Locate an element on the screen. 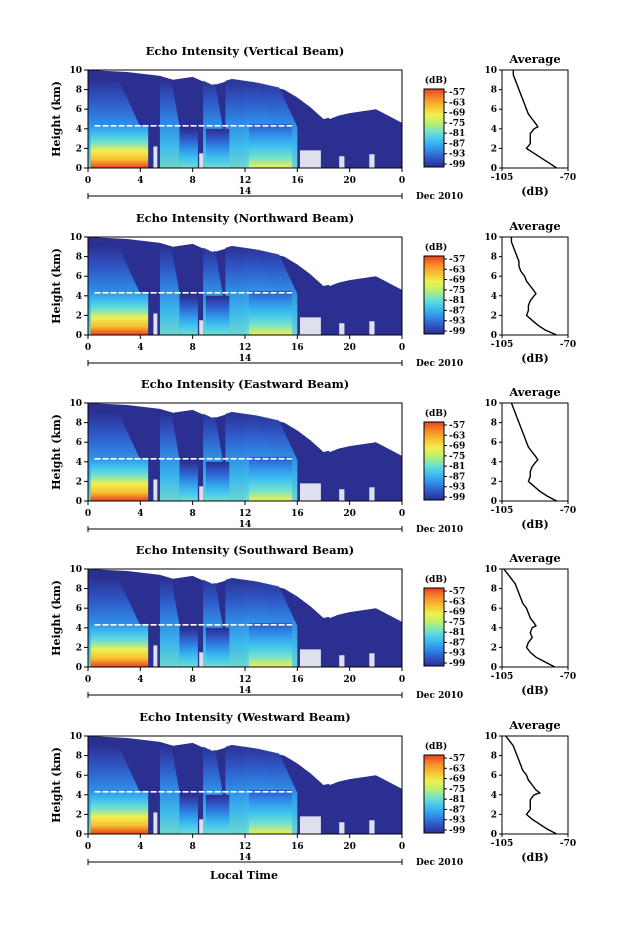 The width and height of the screenshot is (618, 929). profile-x-tick-label: -70 is located at coordinates (568, 178).